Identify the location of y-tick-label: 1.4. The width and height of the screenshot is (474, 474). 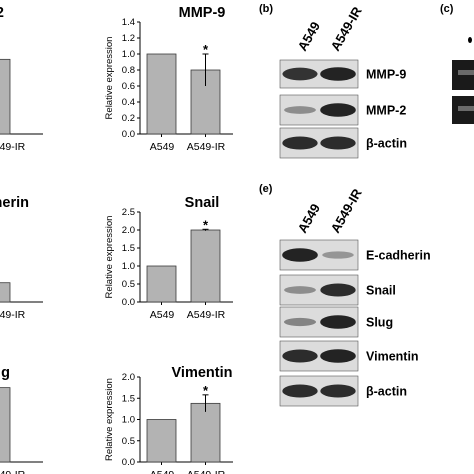
(128, 22).